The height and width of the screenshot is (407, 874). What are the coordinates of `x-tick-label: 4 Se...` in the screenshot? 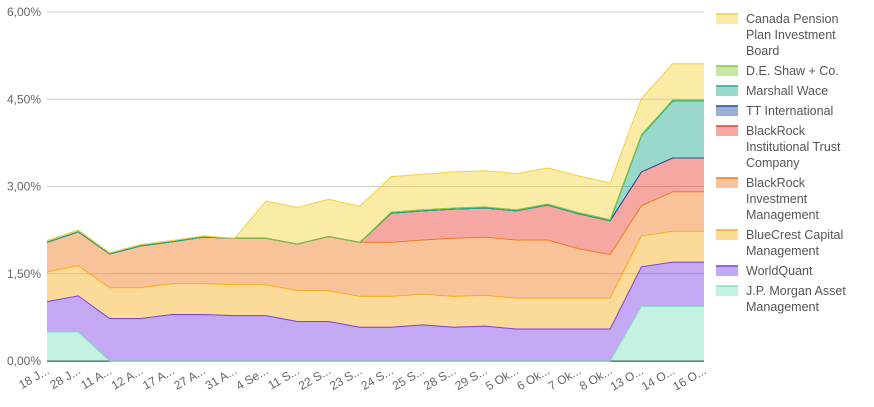 It's located at (251, 377).